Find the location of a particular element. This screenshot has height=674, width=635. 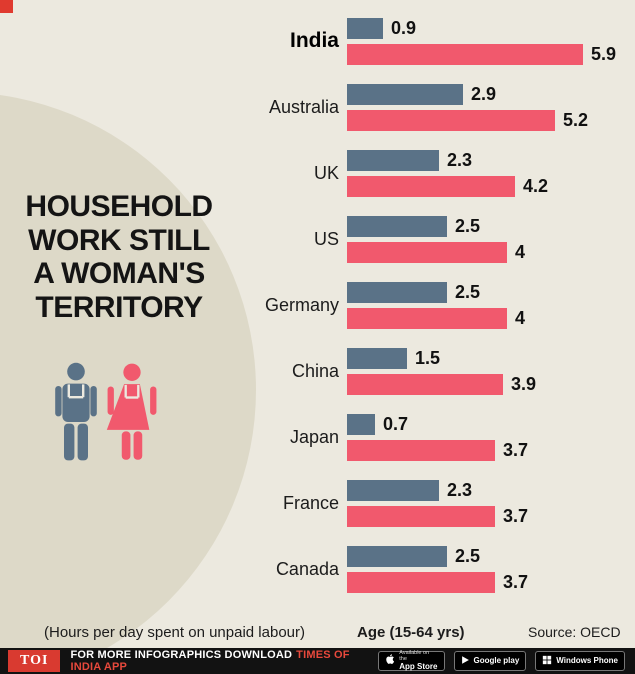

bar-men-japan is located at coordinates (361, 424).